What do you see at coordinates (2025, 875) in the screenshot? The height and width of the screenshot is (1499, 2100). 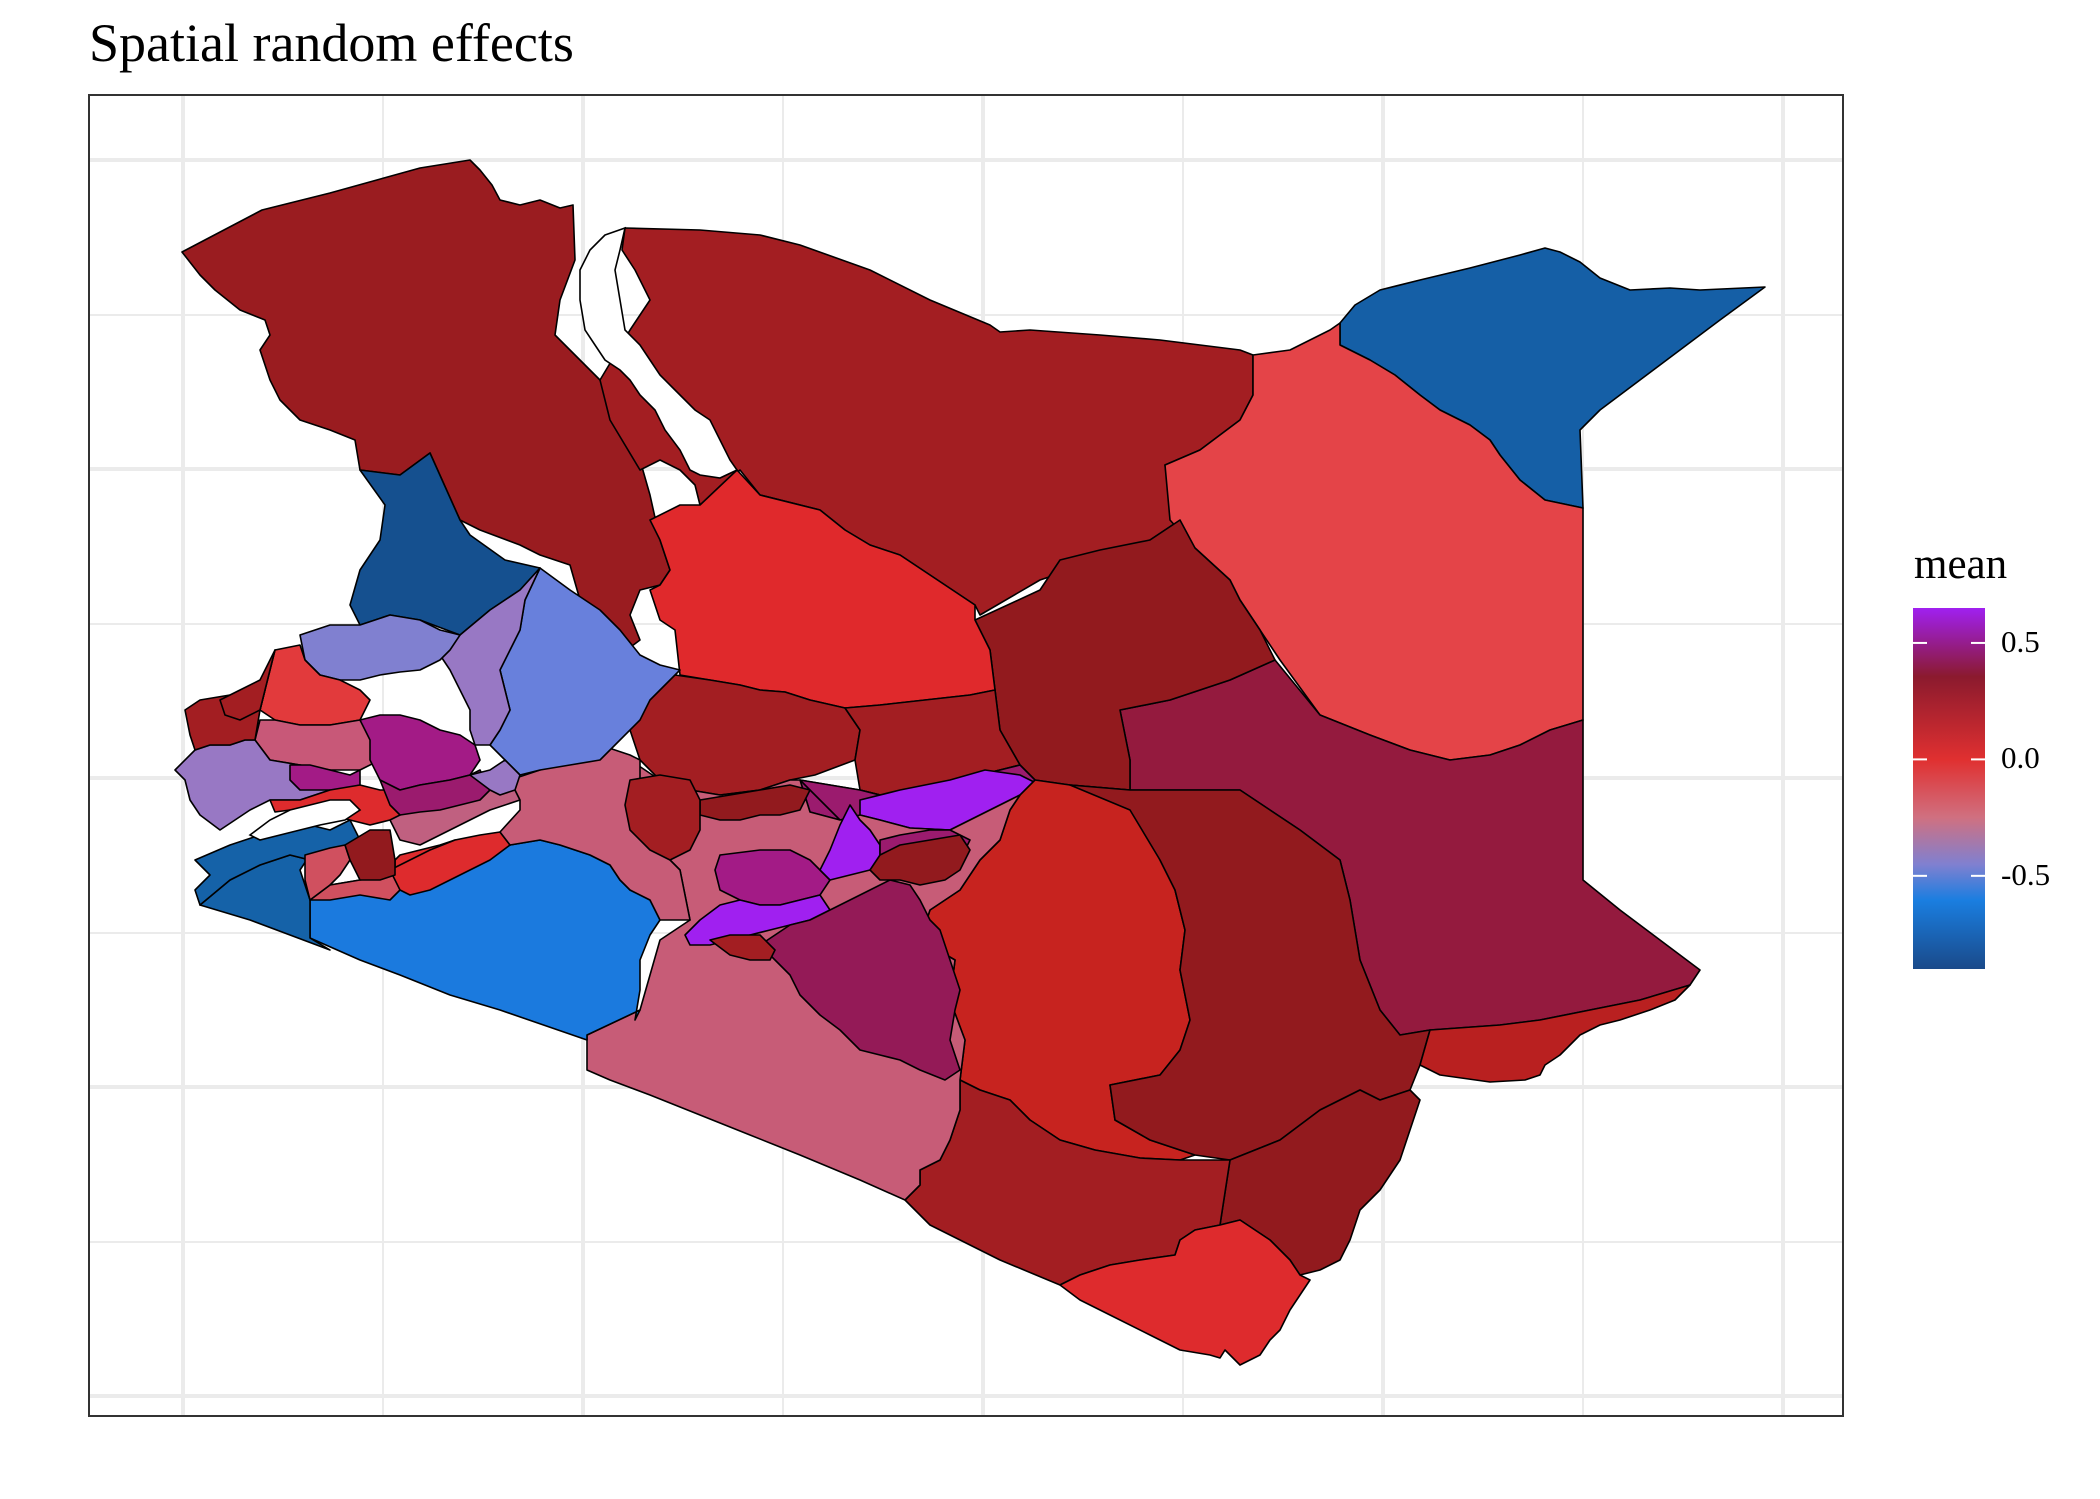 I see `legend-tick-label: -0.5` at bounding box center [2025, 875].